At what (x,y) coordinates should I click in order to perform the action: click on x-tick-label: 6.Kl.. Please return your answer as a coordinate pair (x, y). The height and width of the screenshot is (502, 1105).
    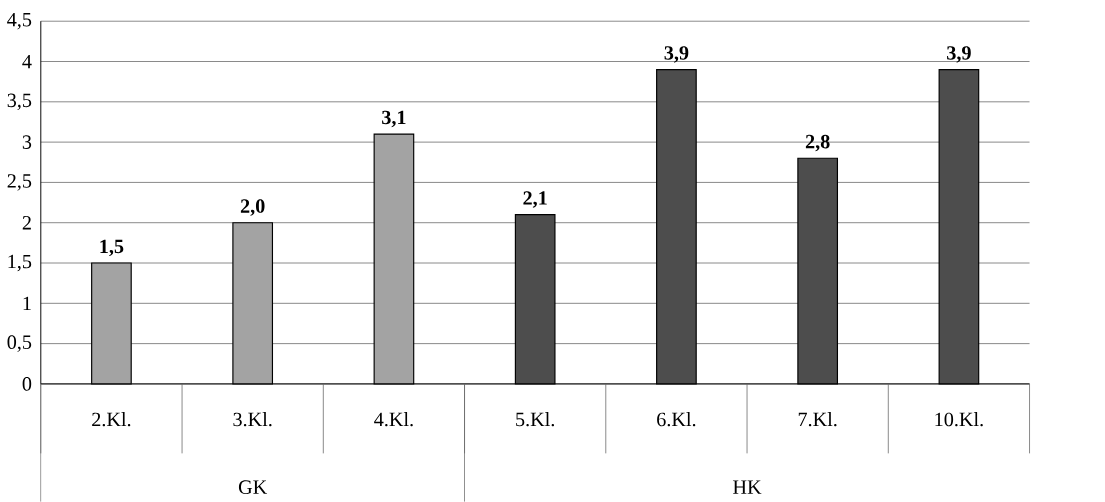
    Looking at the image, I should click on (676, 419).